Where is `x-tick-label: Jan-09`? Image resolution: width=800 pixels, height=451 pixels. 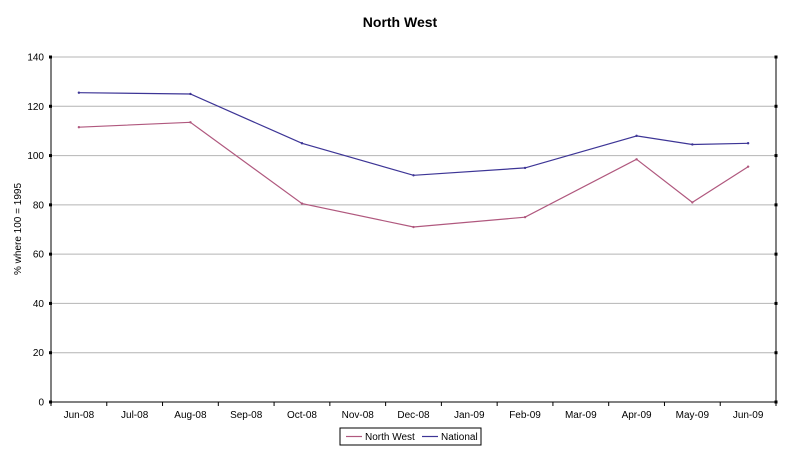 x-tick-label: Jan-09 is located at coordinates (469, 415).